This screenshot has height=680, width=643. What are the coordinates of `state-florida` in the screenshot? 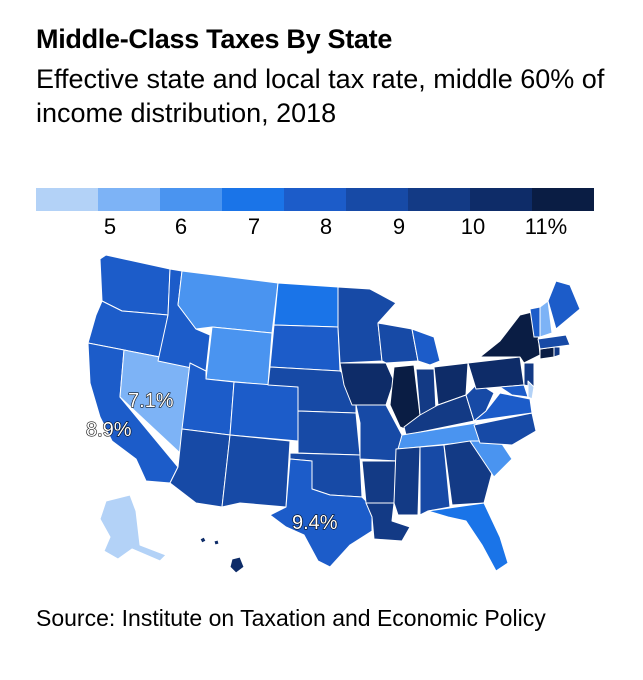 It's located at (468, 537).